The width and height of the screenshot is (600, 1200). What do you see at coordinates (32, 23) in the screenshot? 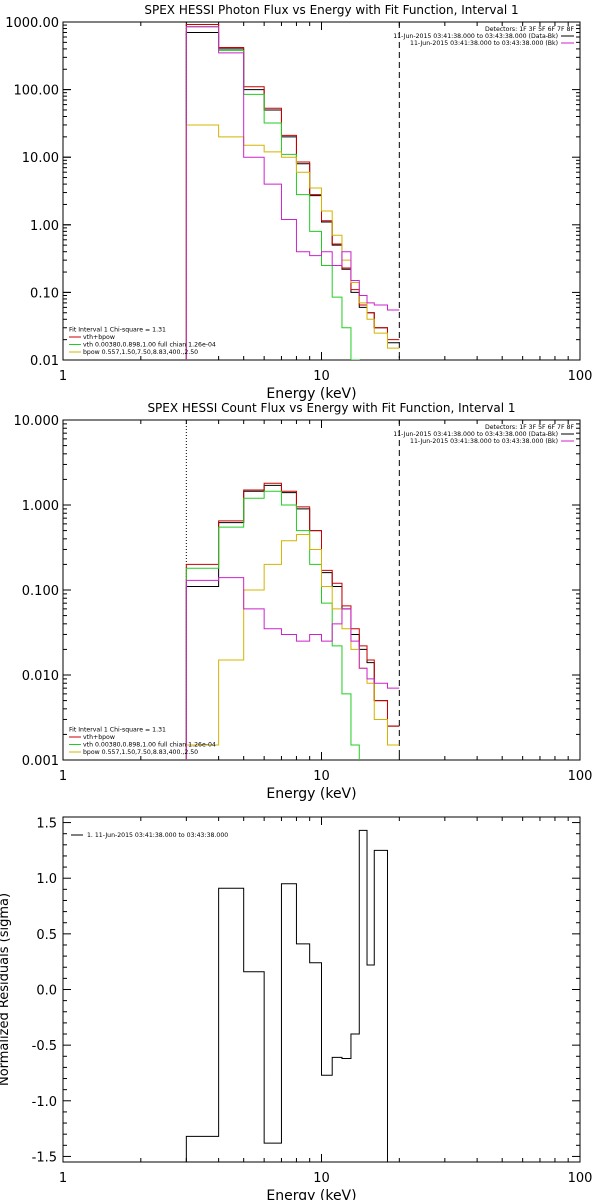
I see `y-tick-label: 1000.00` at bounding box center [32, 23].